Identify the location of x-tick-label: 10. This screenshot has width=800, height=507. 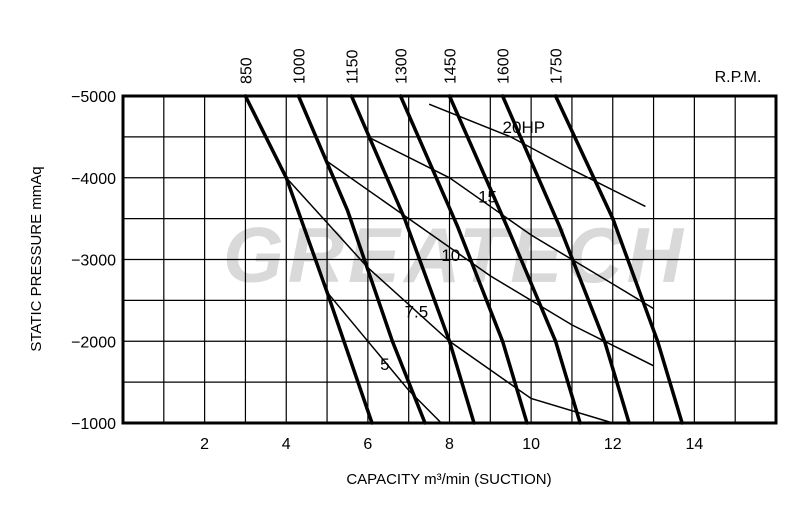
(531, 444).